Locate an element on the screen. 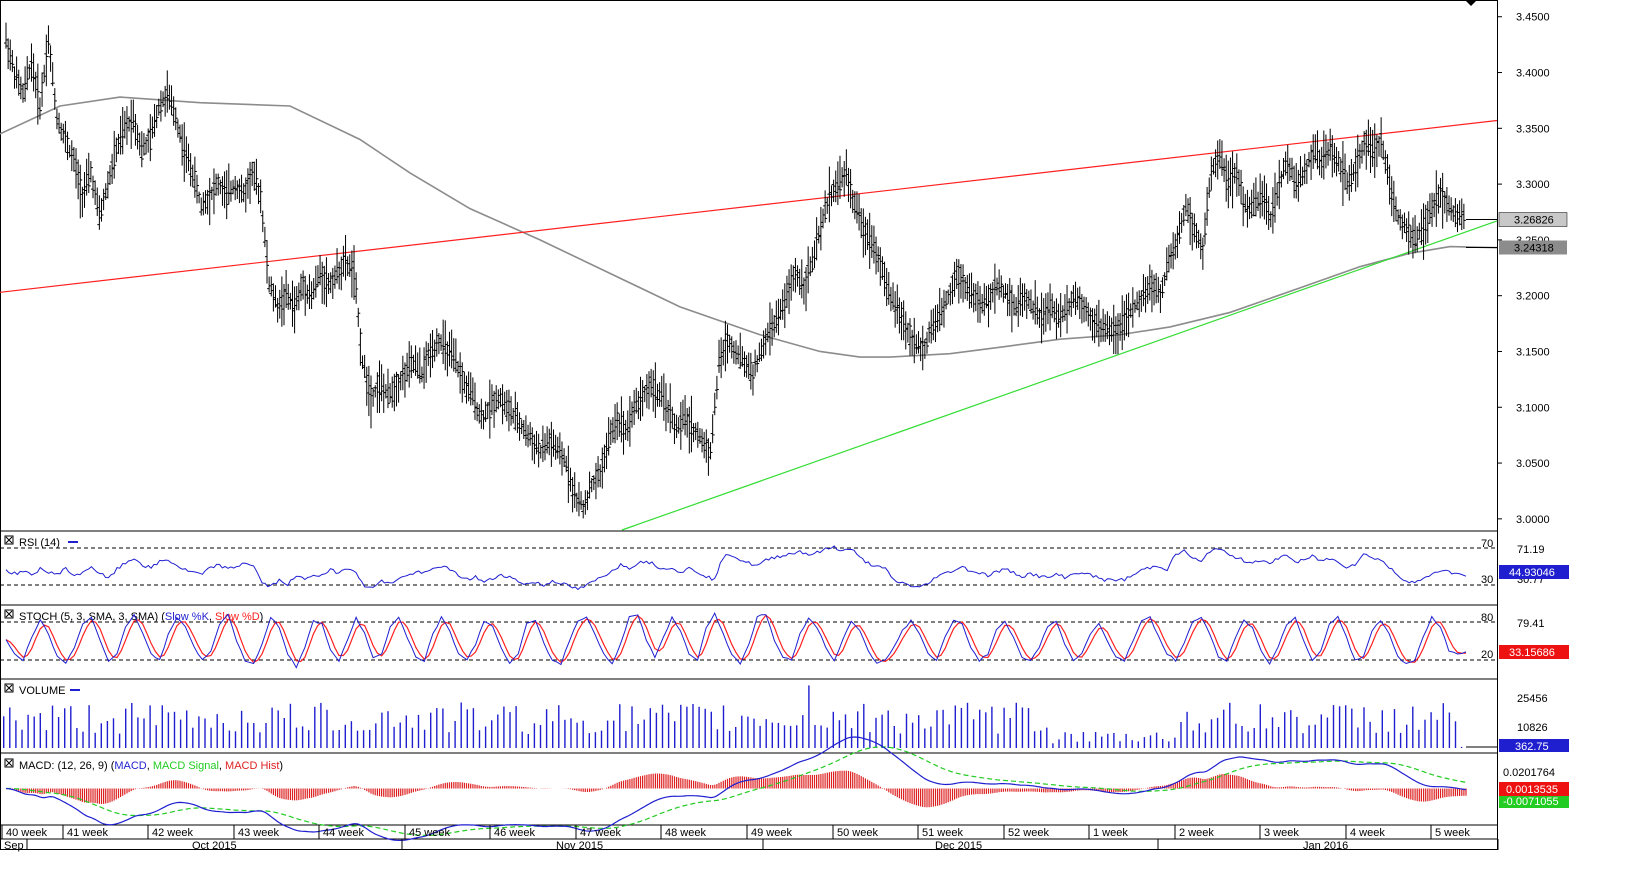  stoch-d-line is located at coordinates (736, 639).